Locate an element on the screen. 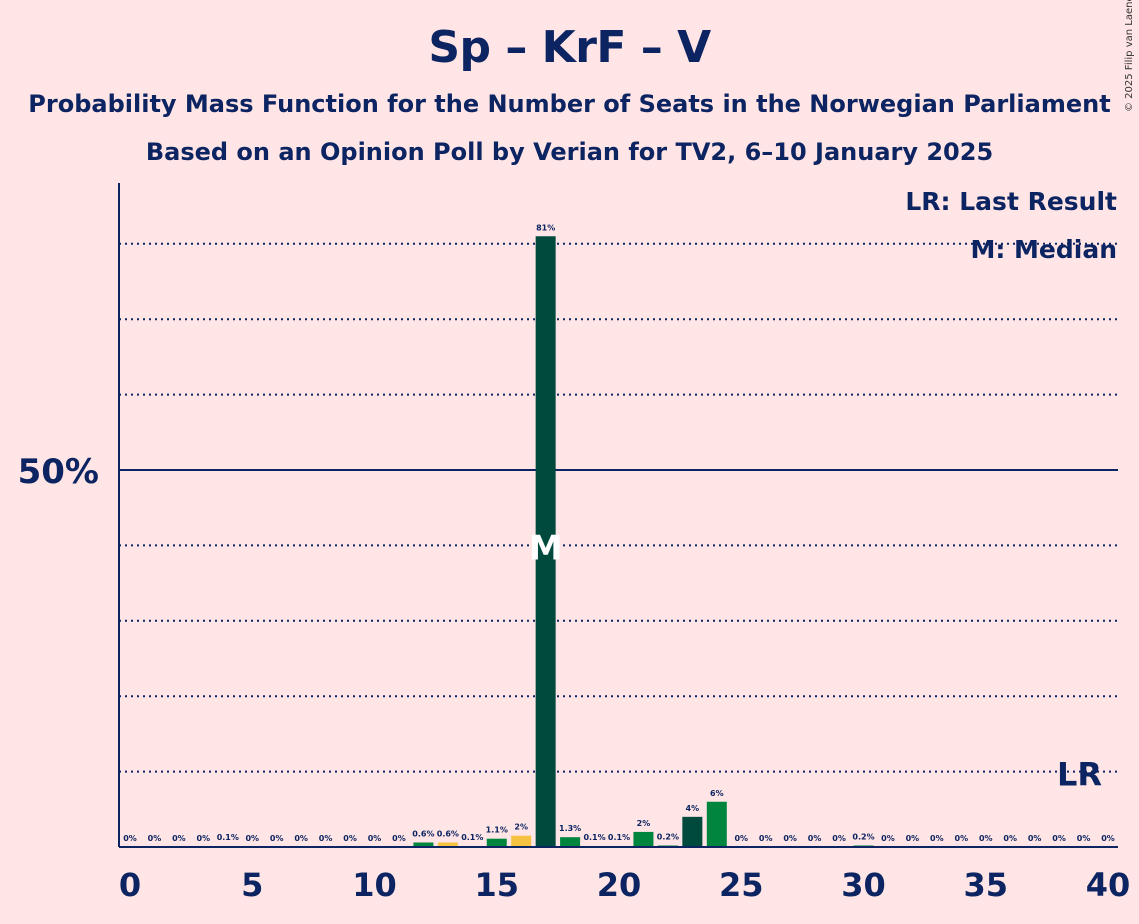  x-tick-label: 40 is located at coordinates (1108, 885).